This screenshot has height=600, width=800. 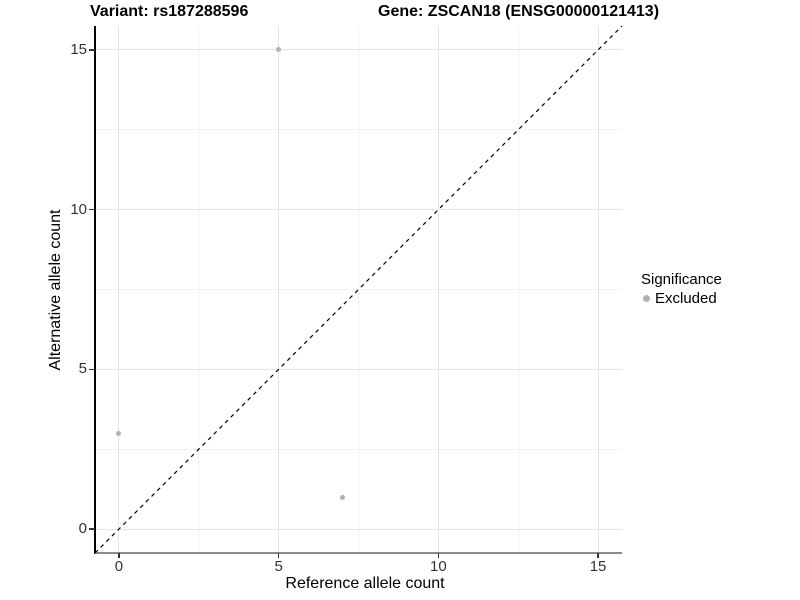 I want to click on legend-item-label: Excluded, so click(x=686, y=298).